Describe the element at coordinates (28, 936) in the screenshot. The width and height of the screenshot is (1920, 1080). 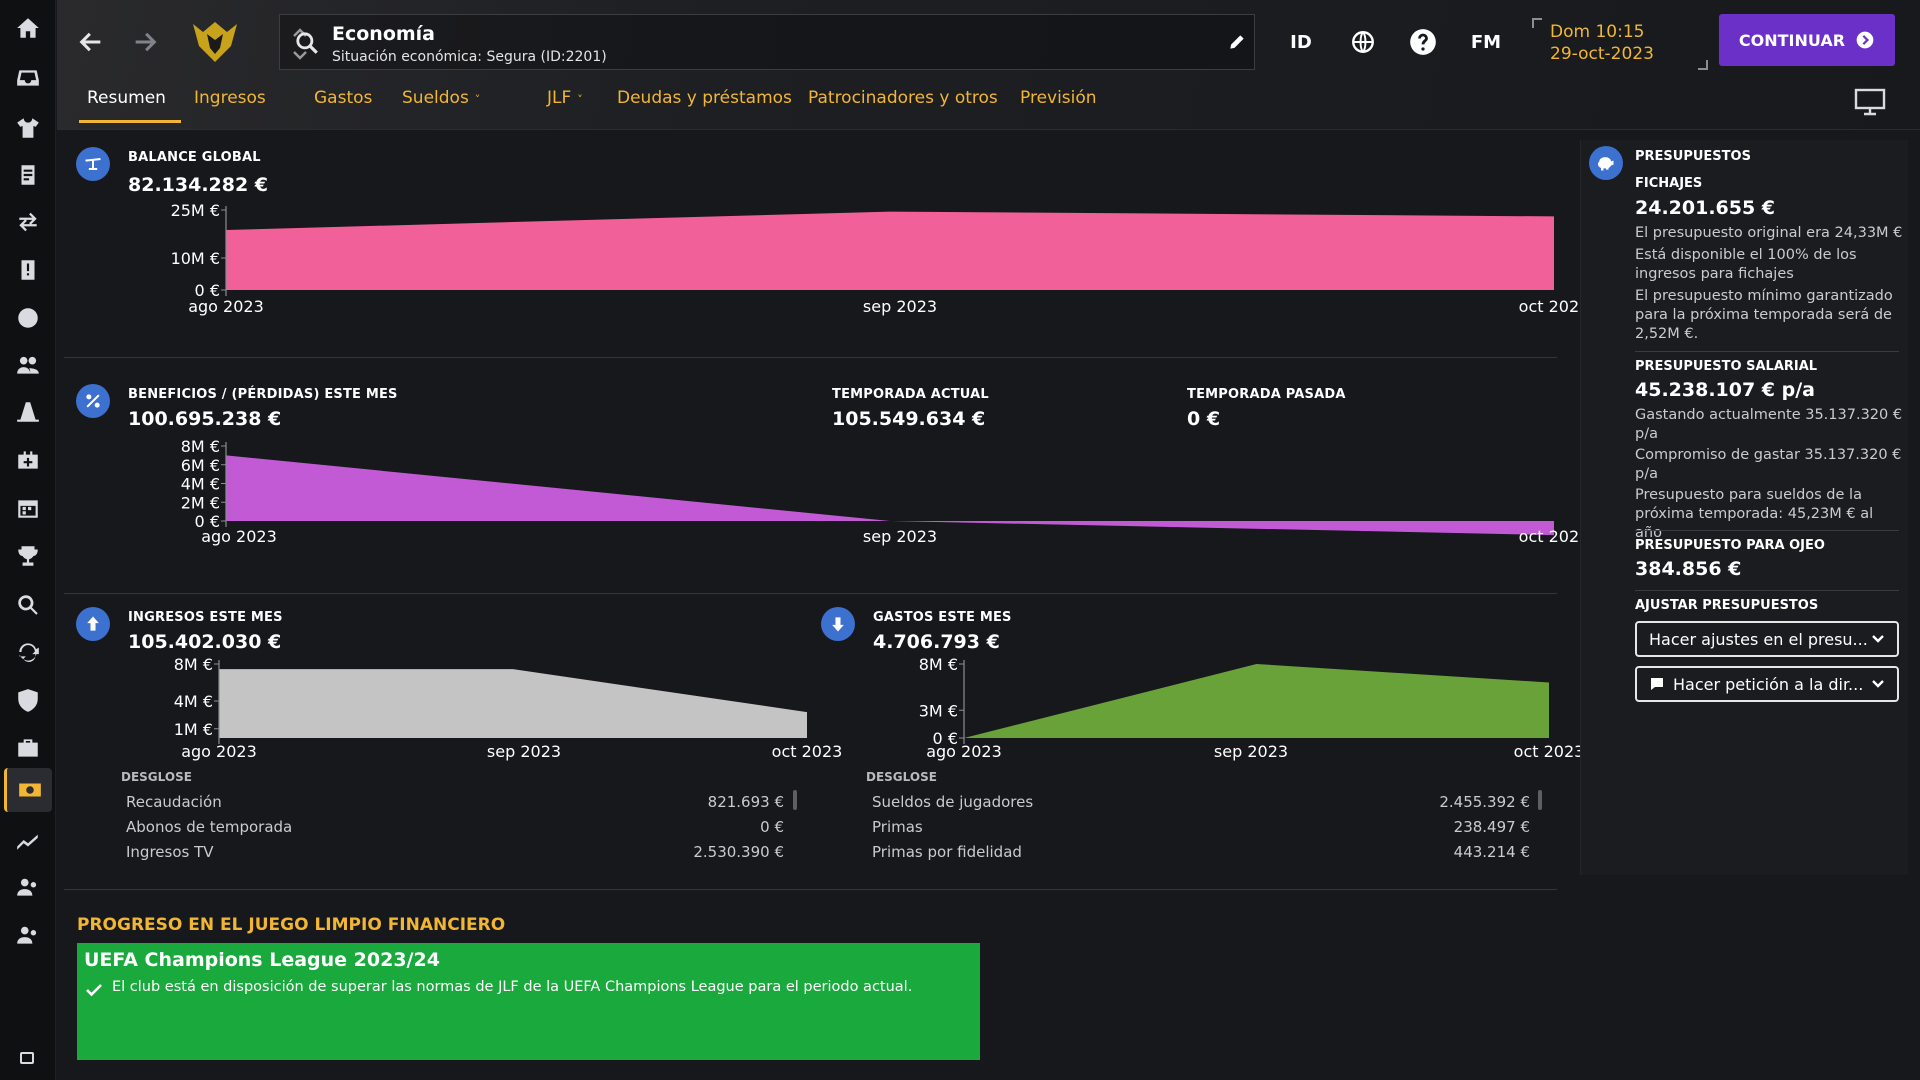
I see `u18-squad-icon` at that location.